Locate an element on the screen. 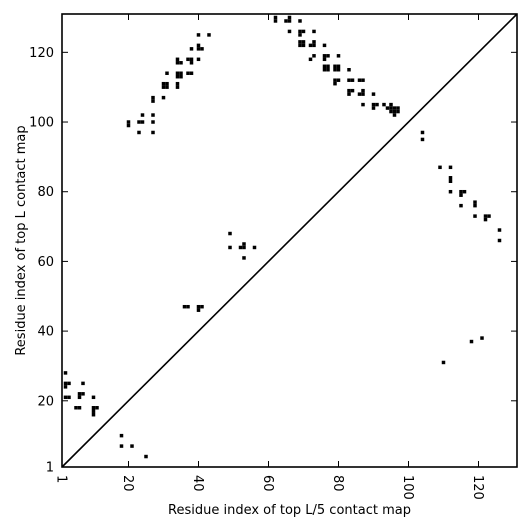 This screenshot has width=531, height=531. x-tick-label: 120 is located at coordinates (477, 487).